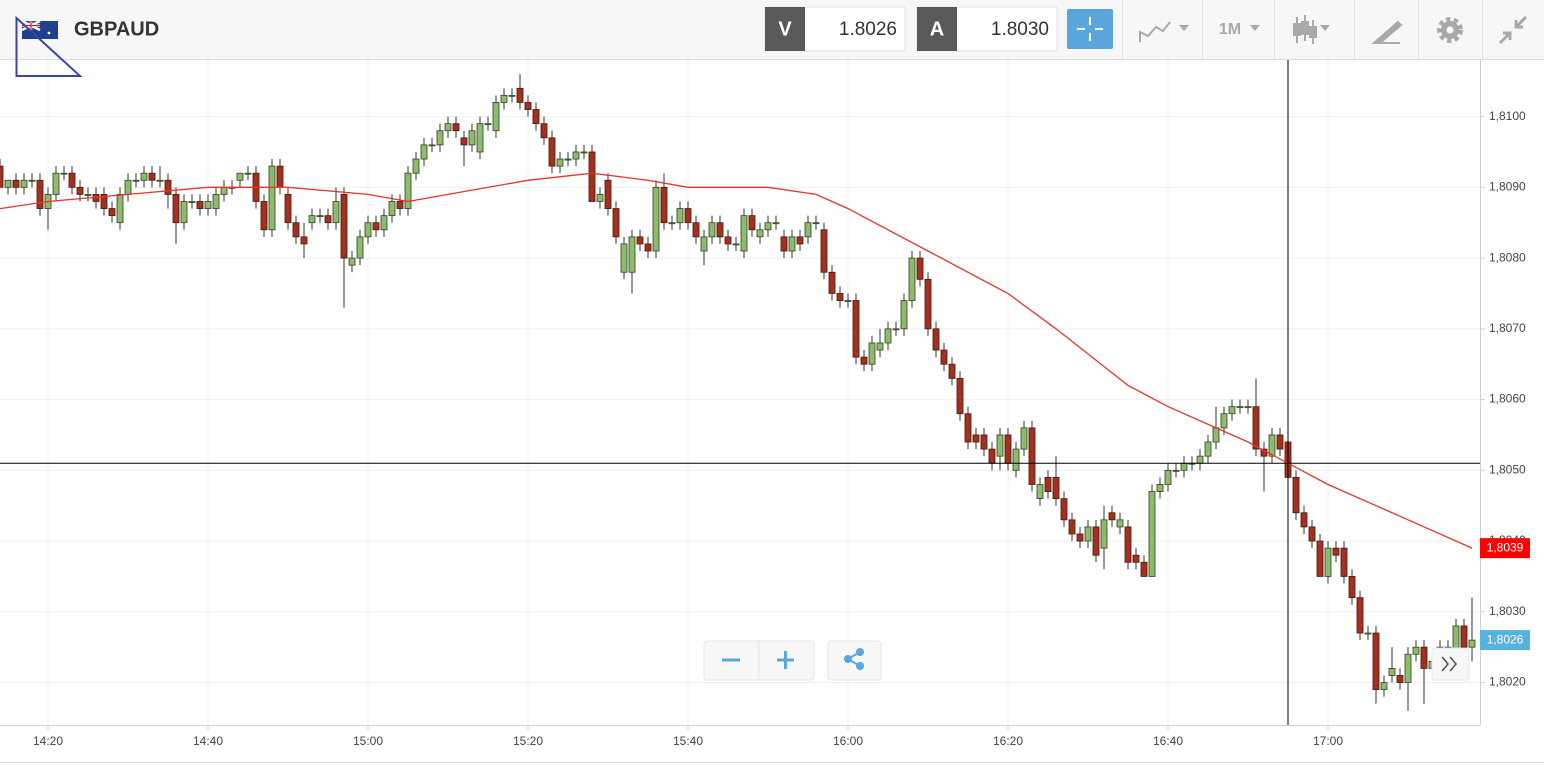  Describe the element at coordinates (785, 29) in the screenshot. I see `sell-label-box` at that location.